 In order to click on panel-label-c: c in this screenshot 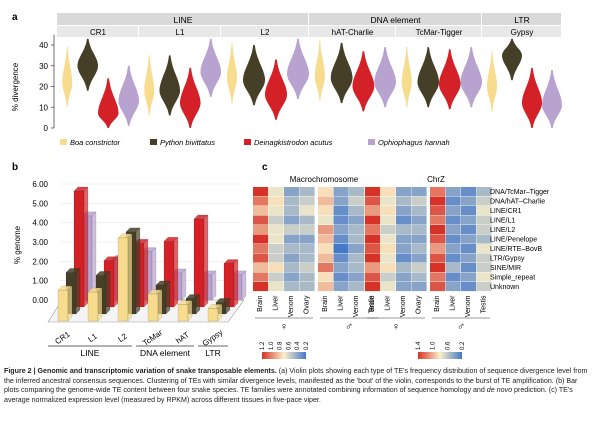, I will do `click(265, 167)`.